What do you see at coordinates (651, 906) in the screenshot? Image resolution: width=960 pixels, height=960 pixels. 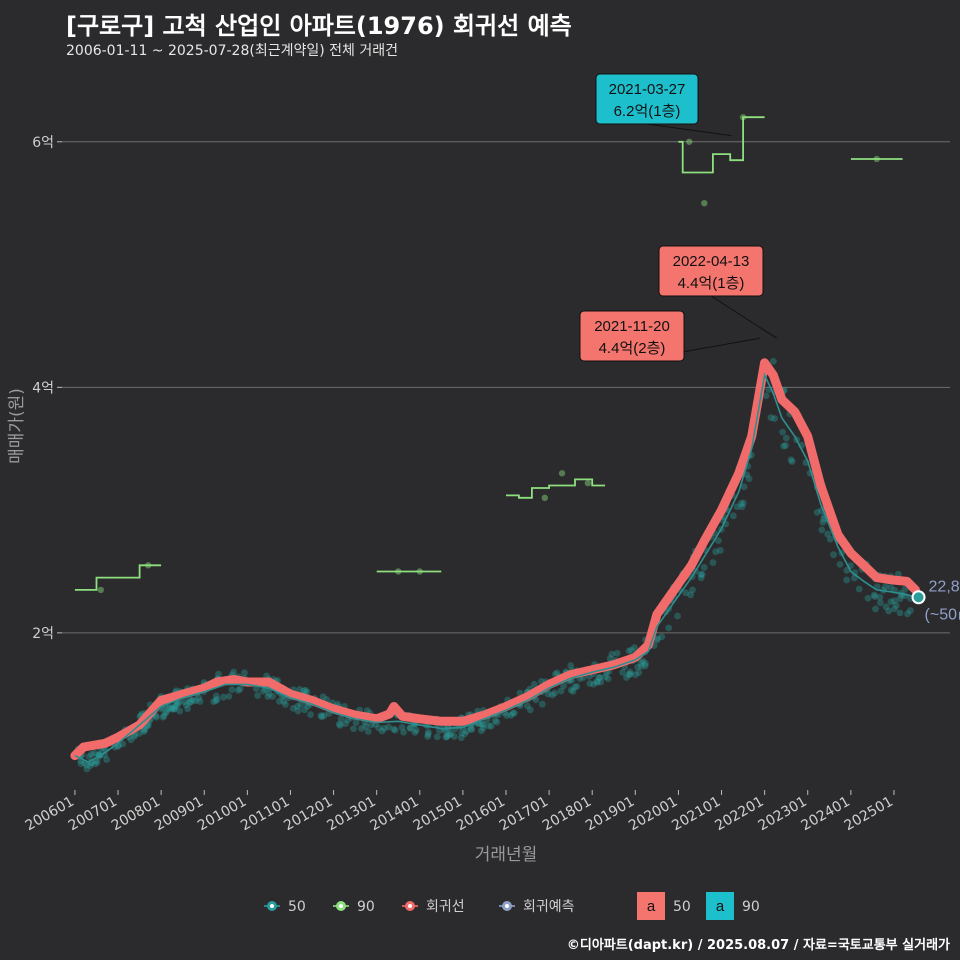 I see `legend-key-letter: a` at bounding box center [651, 906].